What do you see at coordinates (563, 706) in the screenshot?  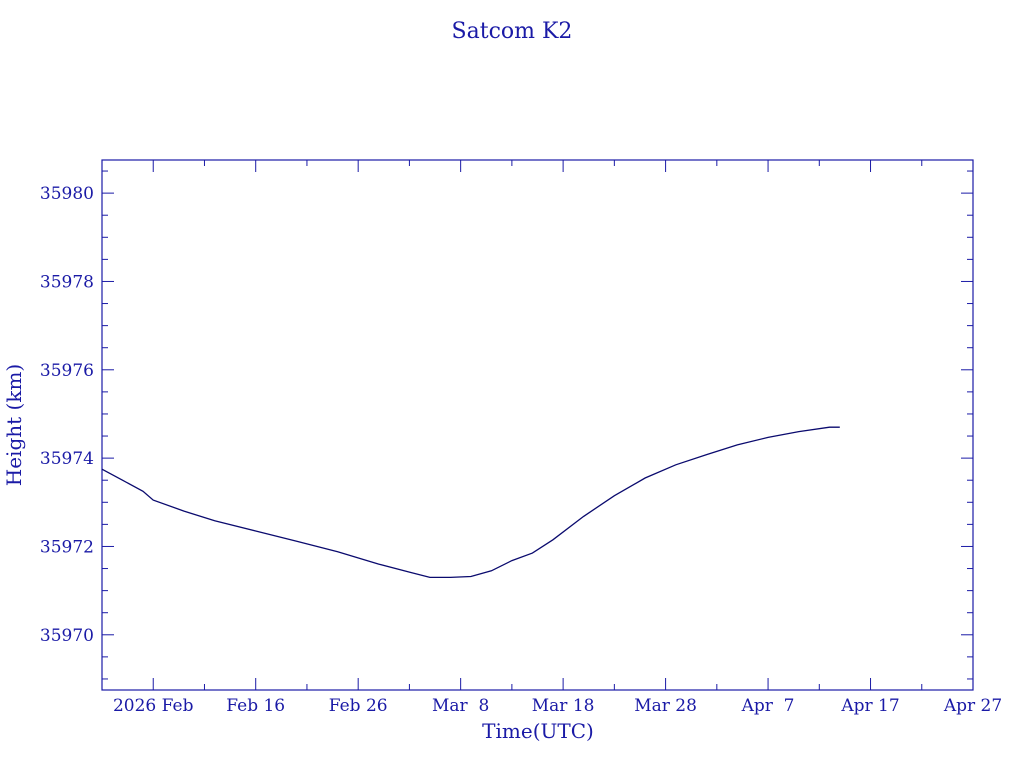 I see `x-tick-label: Mar 18` at bounding box center [563, 706].